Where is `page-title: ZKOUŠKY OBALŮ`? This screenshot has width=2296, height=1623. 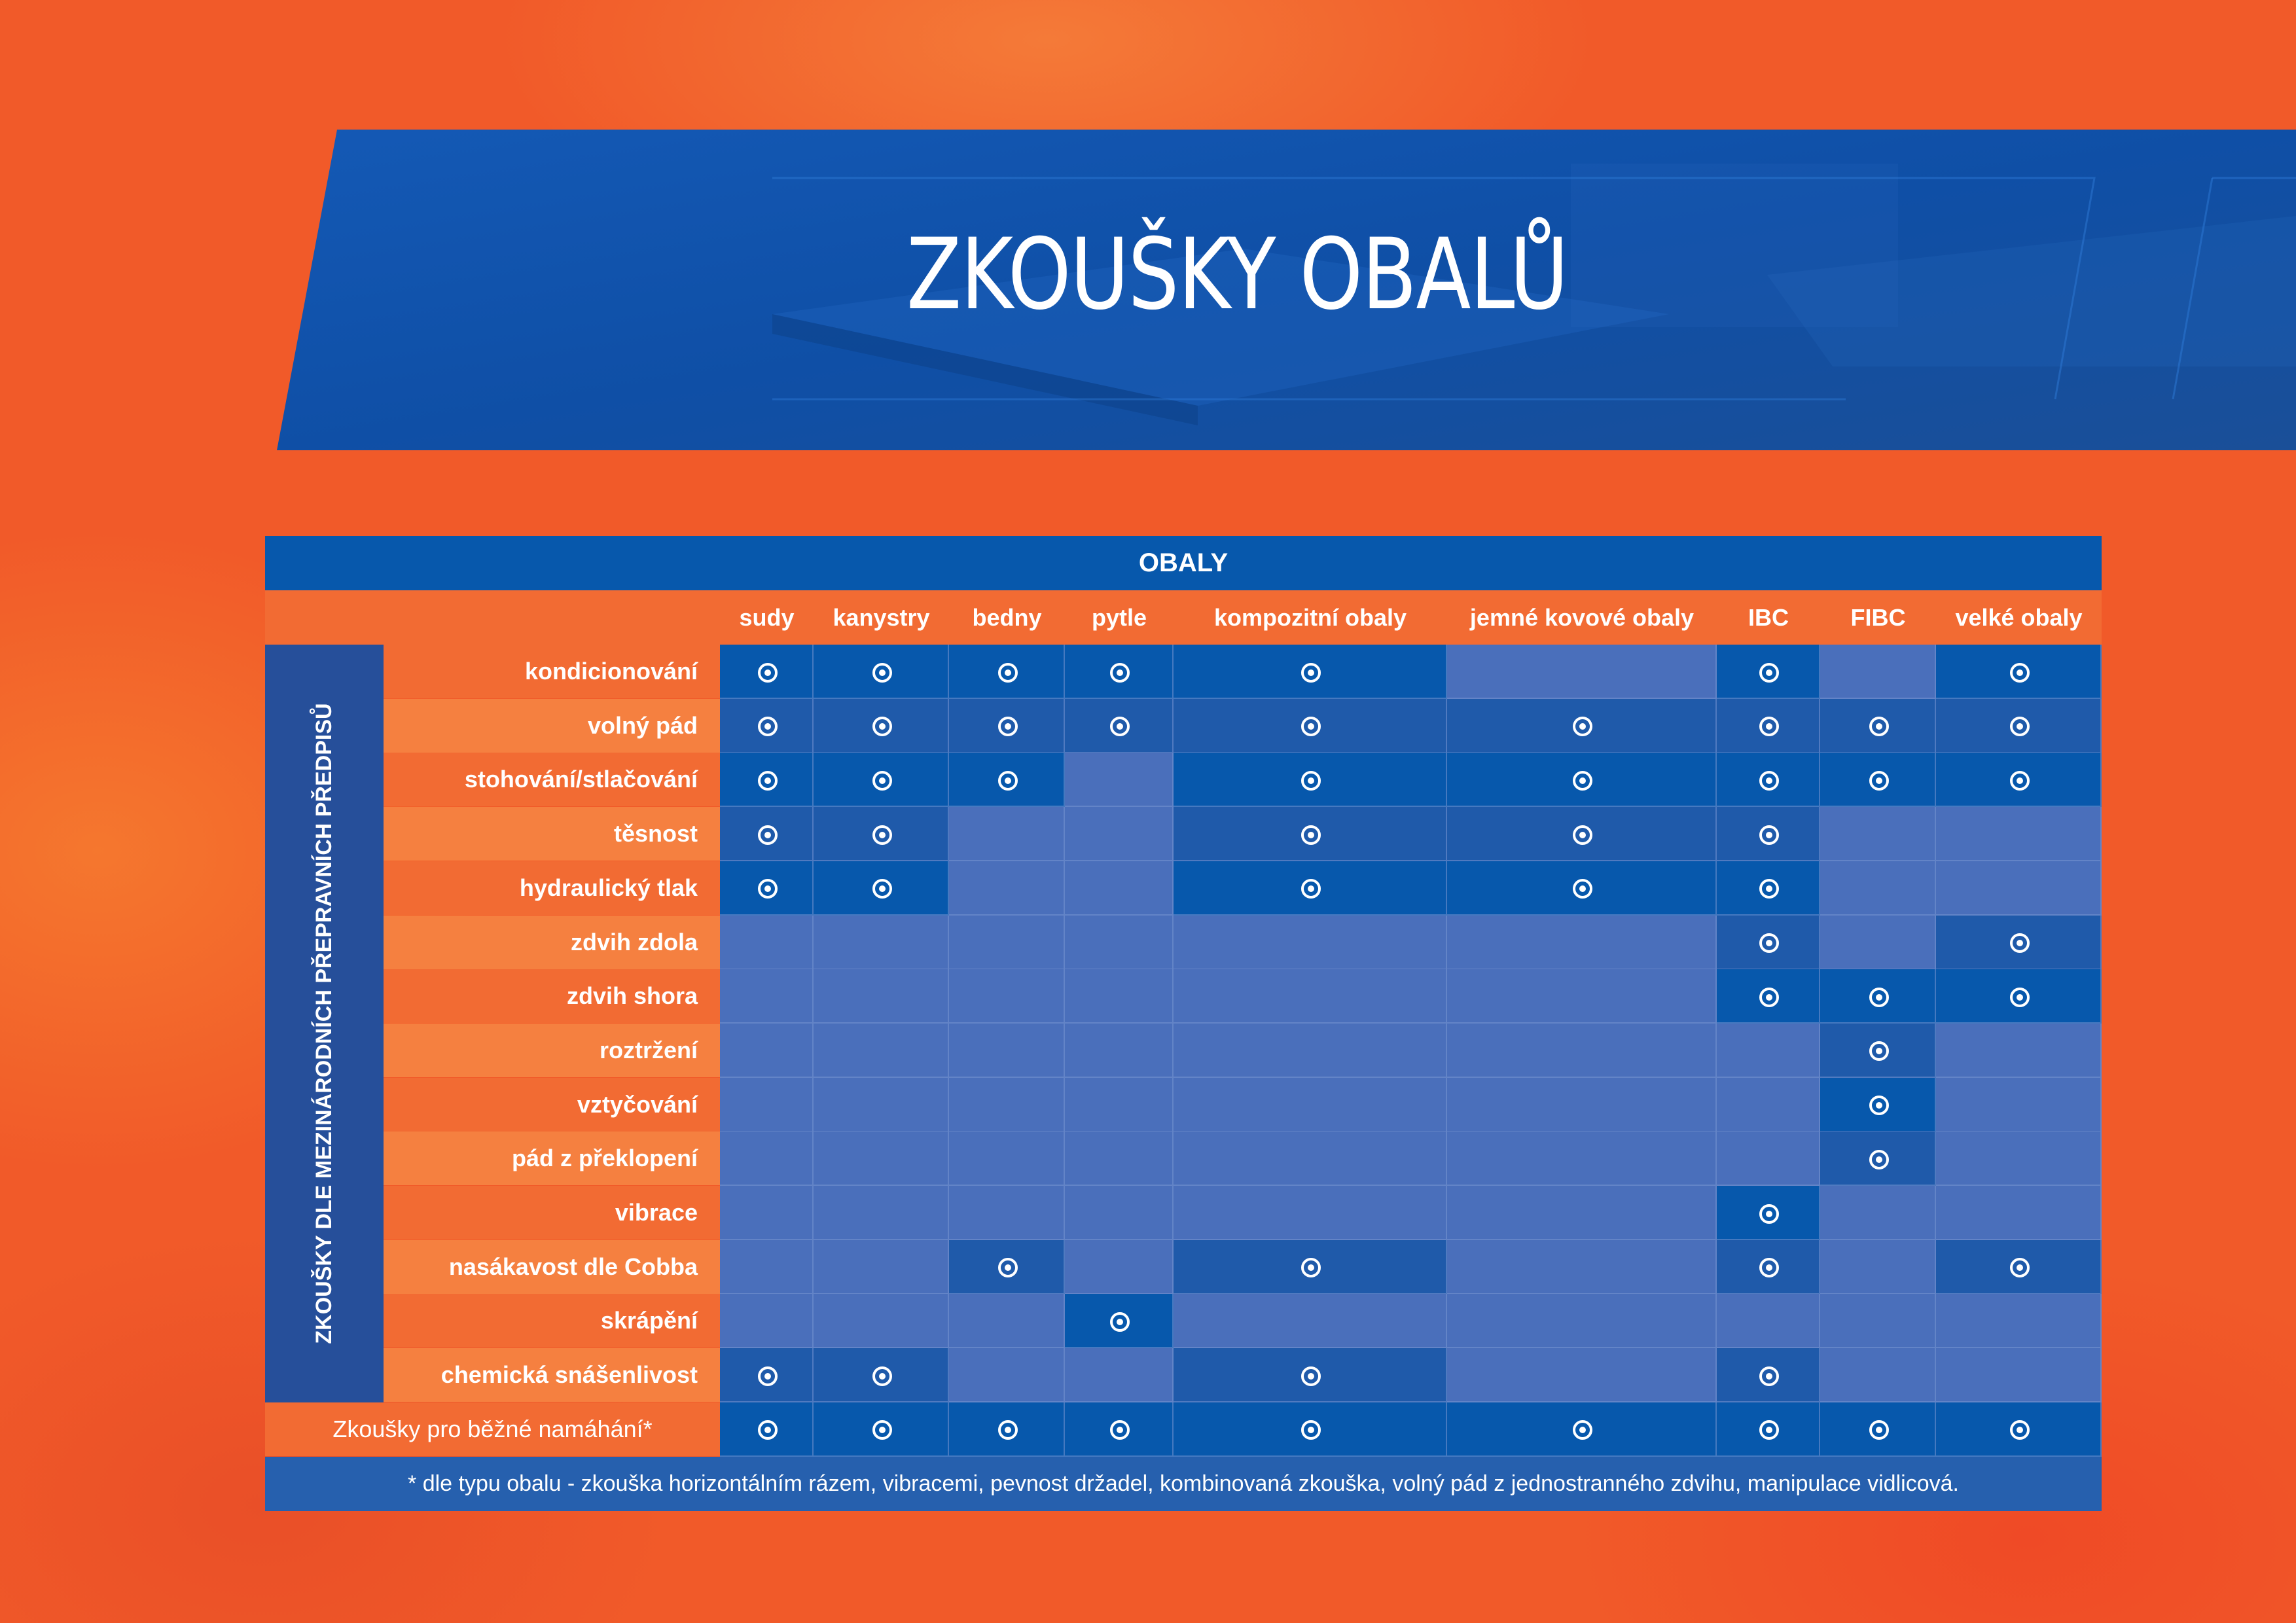 page-title: ZKOUŠKY OBALŮ is located at coordinates (1237, 275).